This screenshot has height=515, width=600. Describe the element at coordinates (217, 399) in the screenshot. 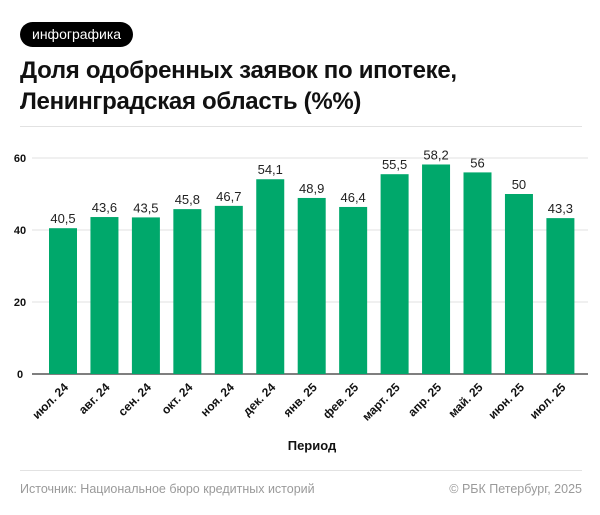

I see `x-tick-label: ноя. 24` at that location.